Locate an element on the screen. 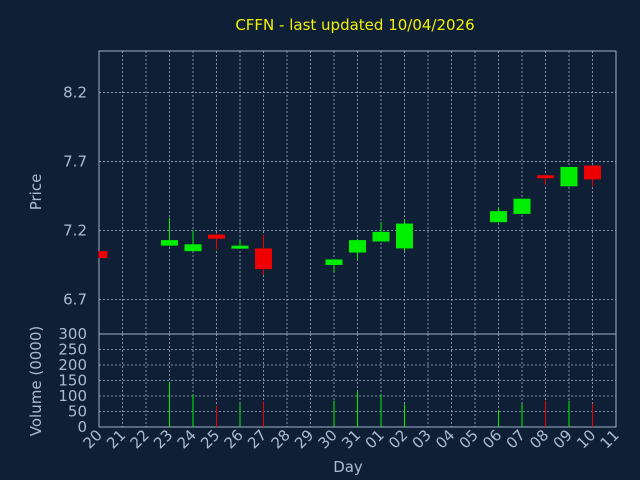 The height and width of the screenshot is (480, 640). day-tick-label: 03 is located at coordinates (422, 439).